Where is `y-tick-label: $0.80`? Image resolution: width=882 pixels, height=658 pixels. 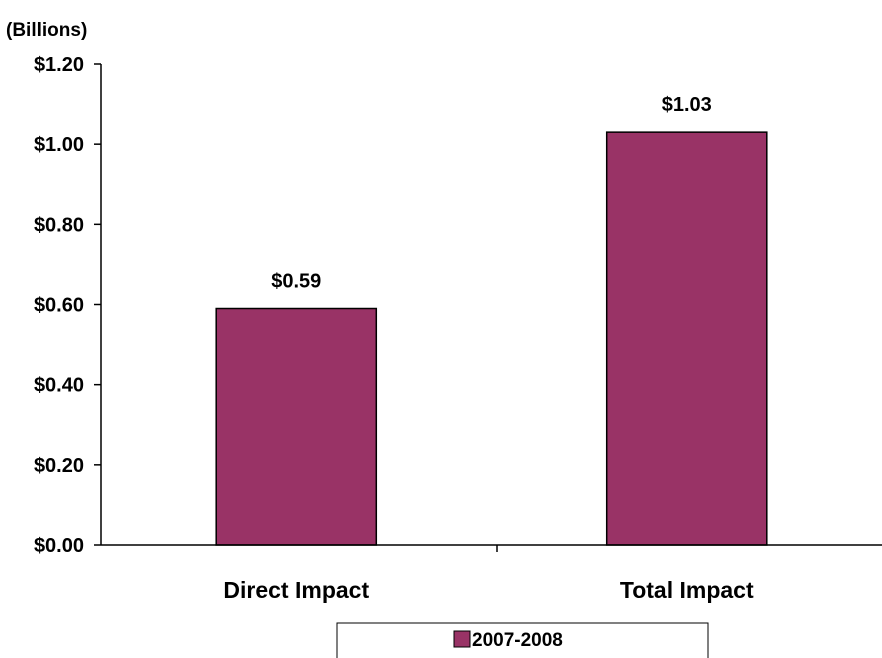 y-tick-label: $0.80 is located at coordinates (59, 225).